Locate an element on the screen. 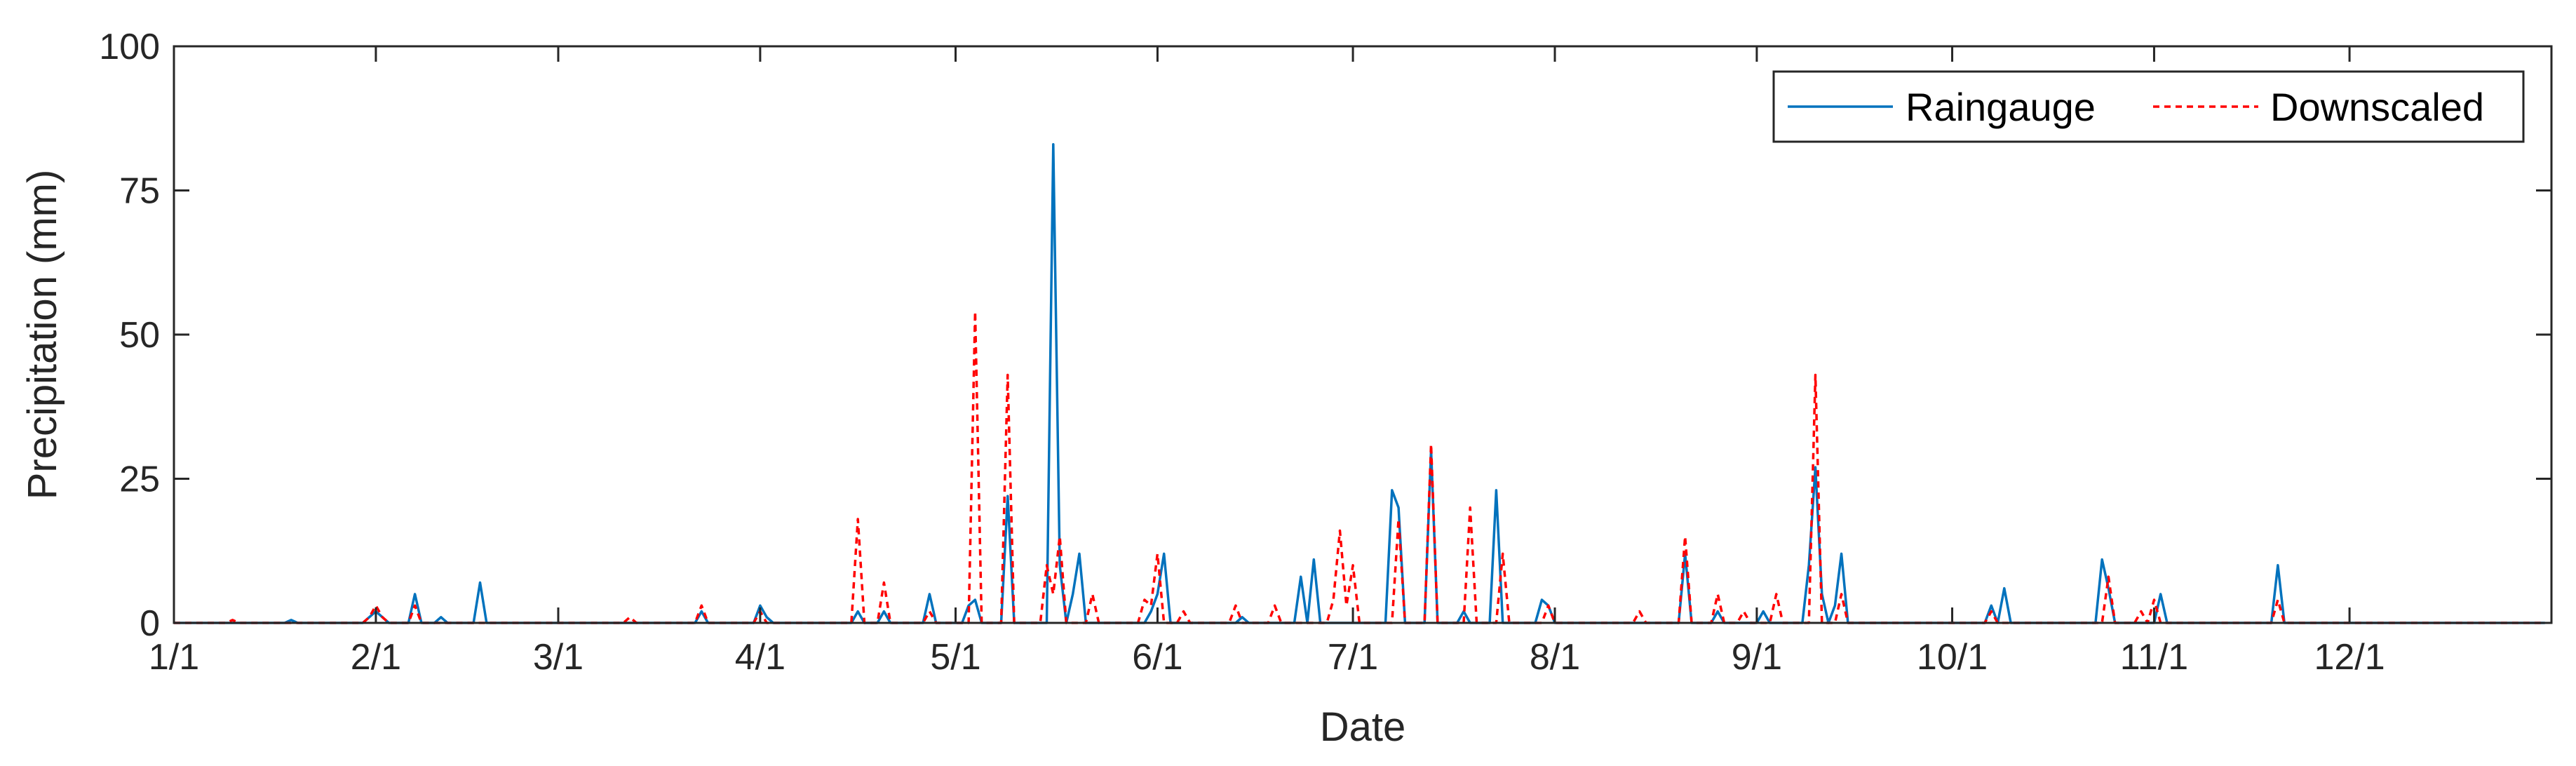 The height and width of the screenshot is (766, 2576). y-tick-label: 75 is located at coordinates (139, 191).